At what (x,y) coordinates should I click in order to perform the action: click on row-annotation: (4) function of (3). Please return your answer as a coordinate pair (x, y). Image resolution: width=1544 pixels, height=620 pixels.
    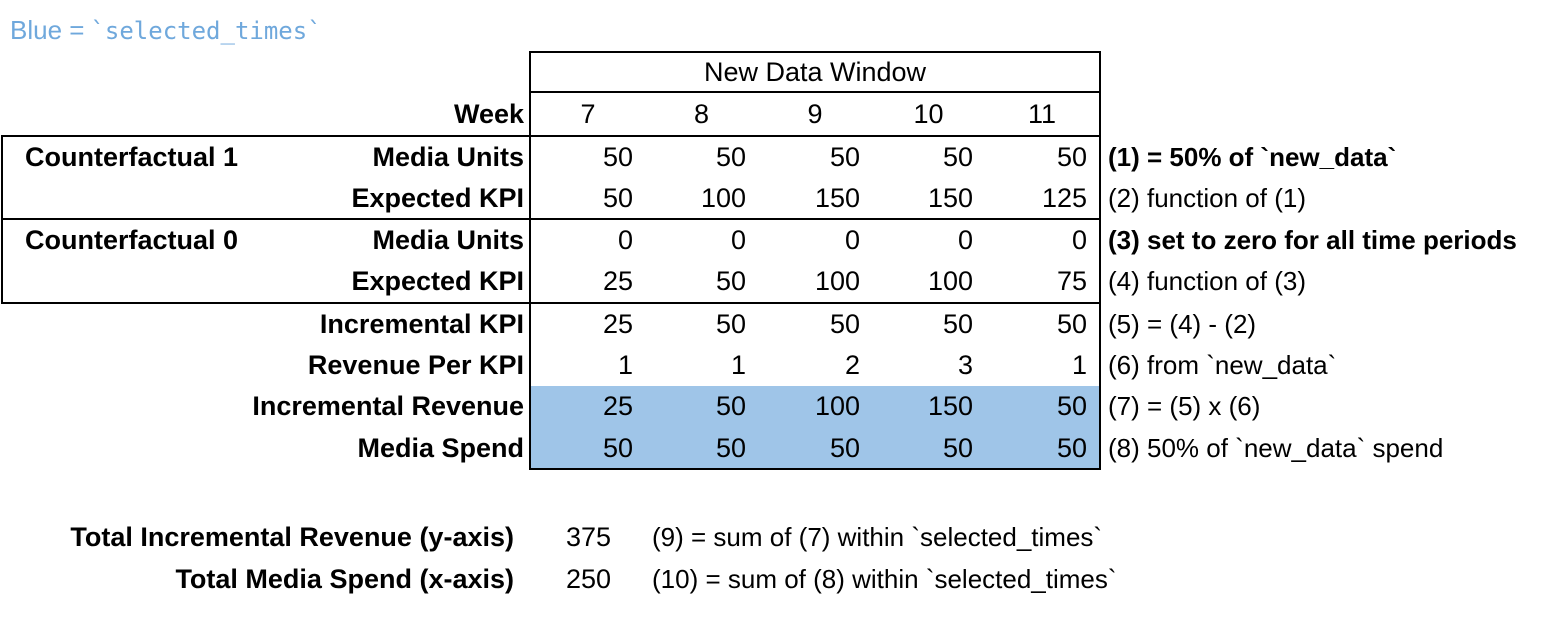
    Looking at the image, I should click on (1207, 281).